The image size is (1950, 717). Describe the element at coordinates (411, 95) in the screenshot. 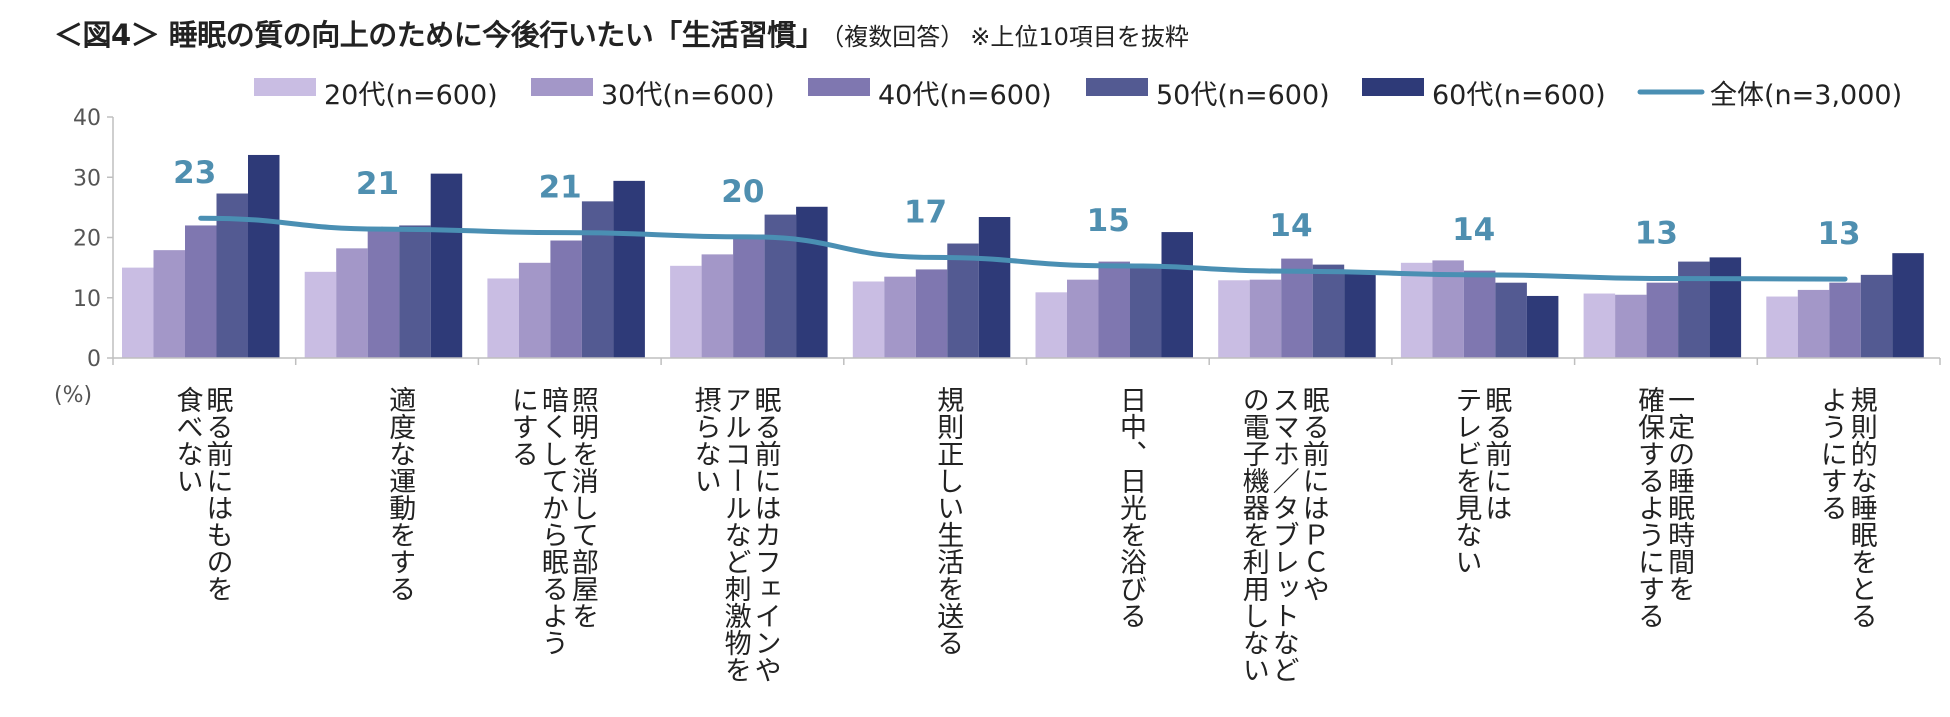

I see `legend-label: 20代(n=600)` at that location.